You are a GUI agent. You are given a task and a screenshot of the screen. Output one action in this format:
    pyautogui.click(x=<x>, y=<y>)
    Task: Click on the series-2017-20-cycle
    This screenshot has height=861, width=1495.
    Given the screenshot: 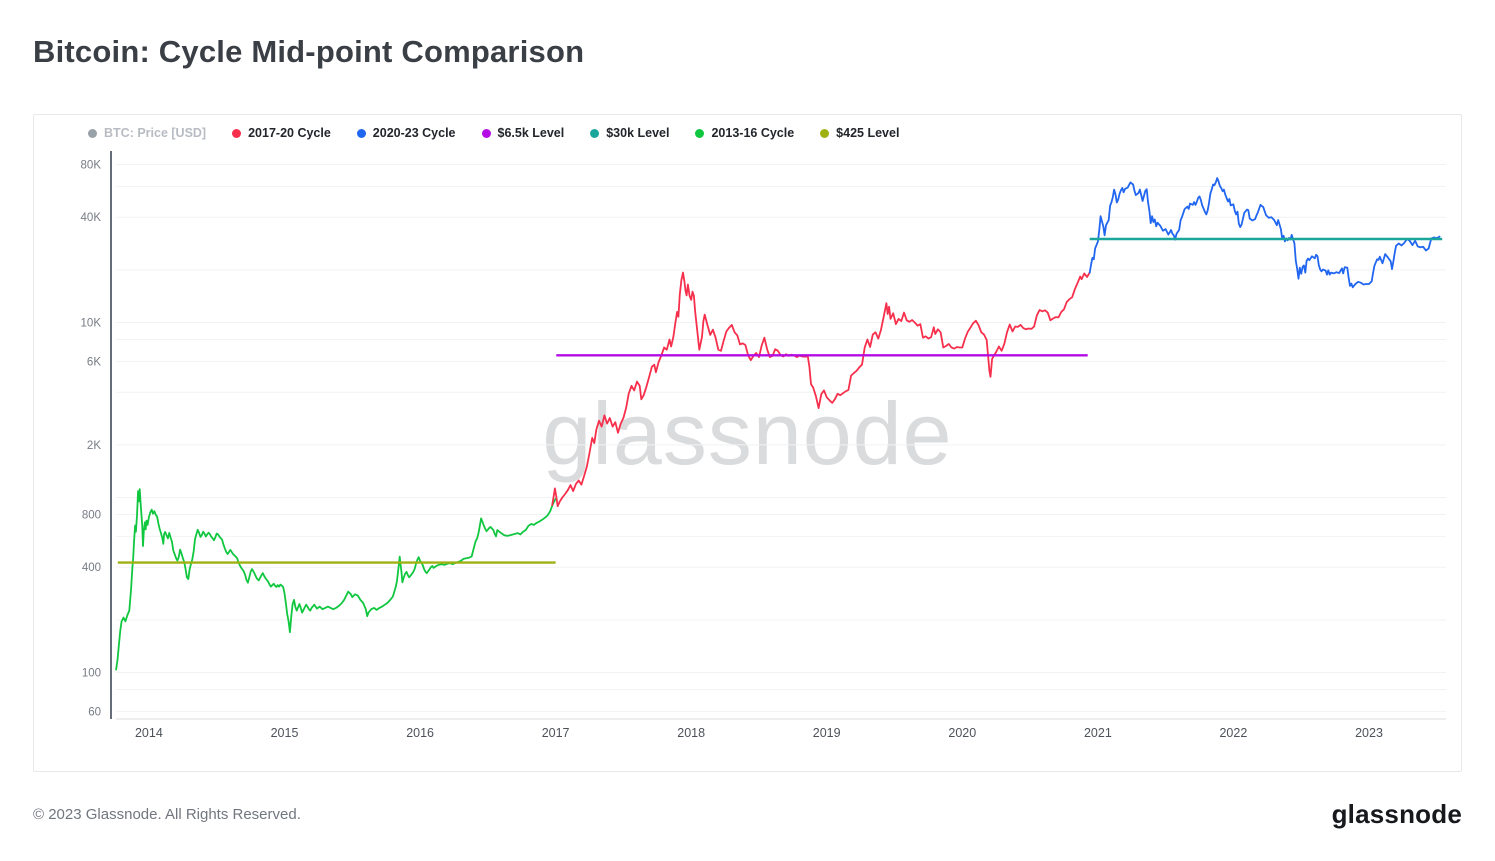 What is the action you would take?
    pyautogui.click(x=821, y=389)
    